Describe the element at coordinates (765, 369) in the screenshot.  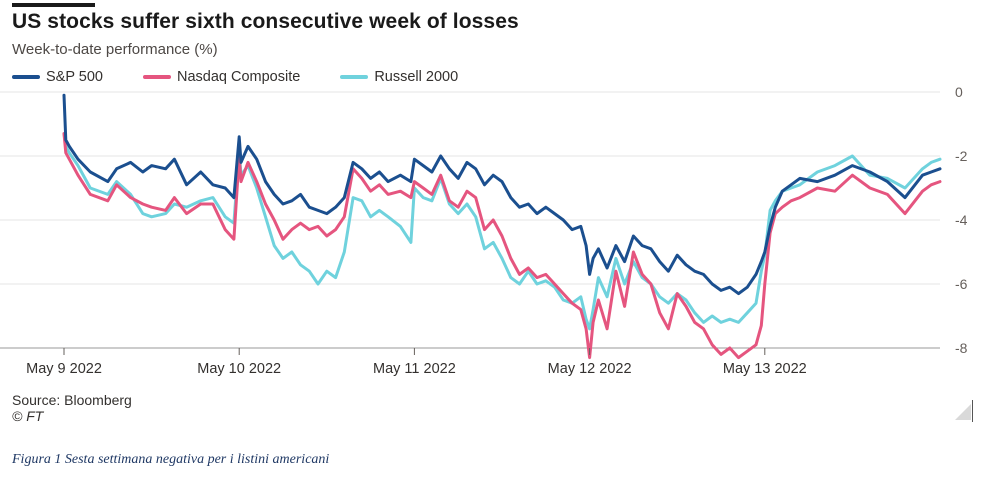
I see `x-tick-label: May 13 2022` at that location.